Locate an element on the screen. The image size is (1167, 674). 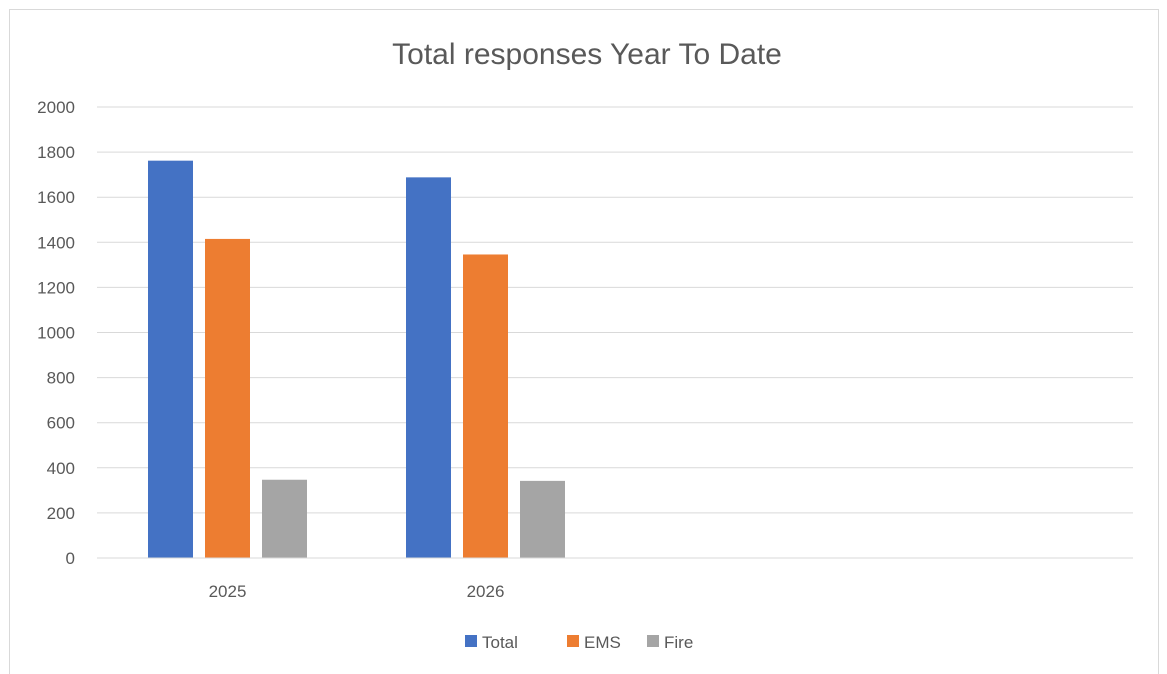
legend: Total EMS Fire is located at coordinates (579, 642).